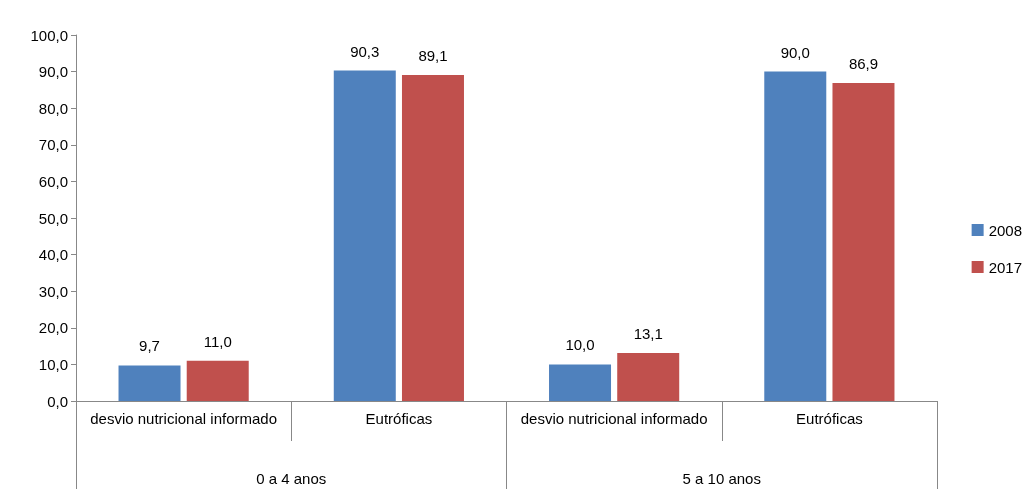  Describe the element at coordinates (217, 341) in the screenshot. I see `data-label: 11,0` at that location.